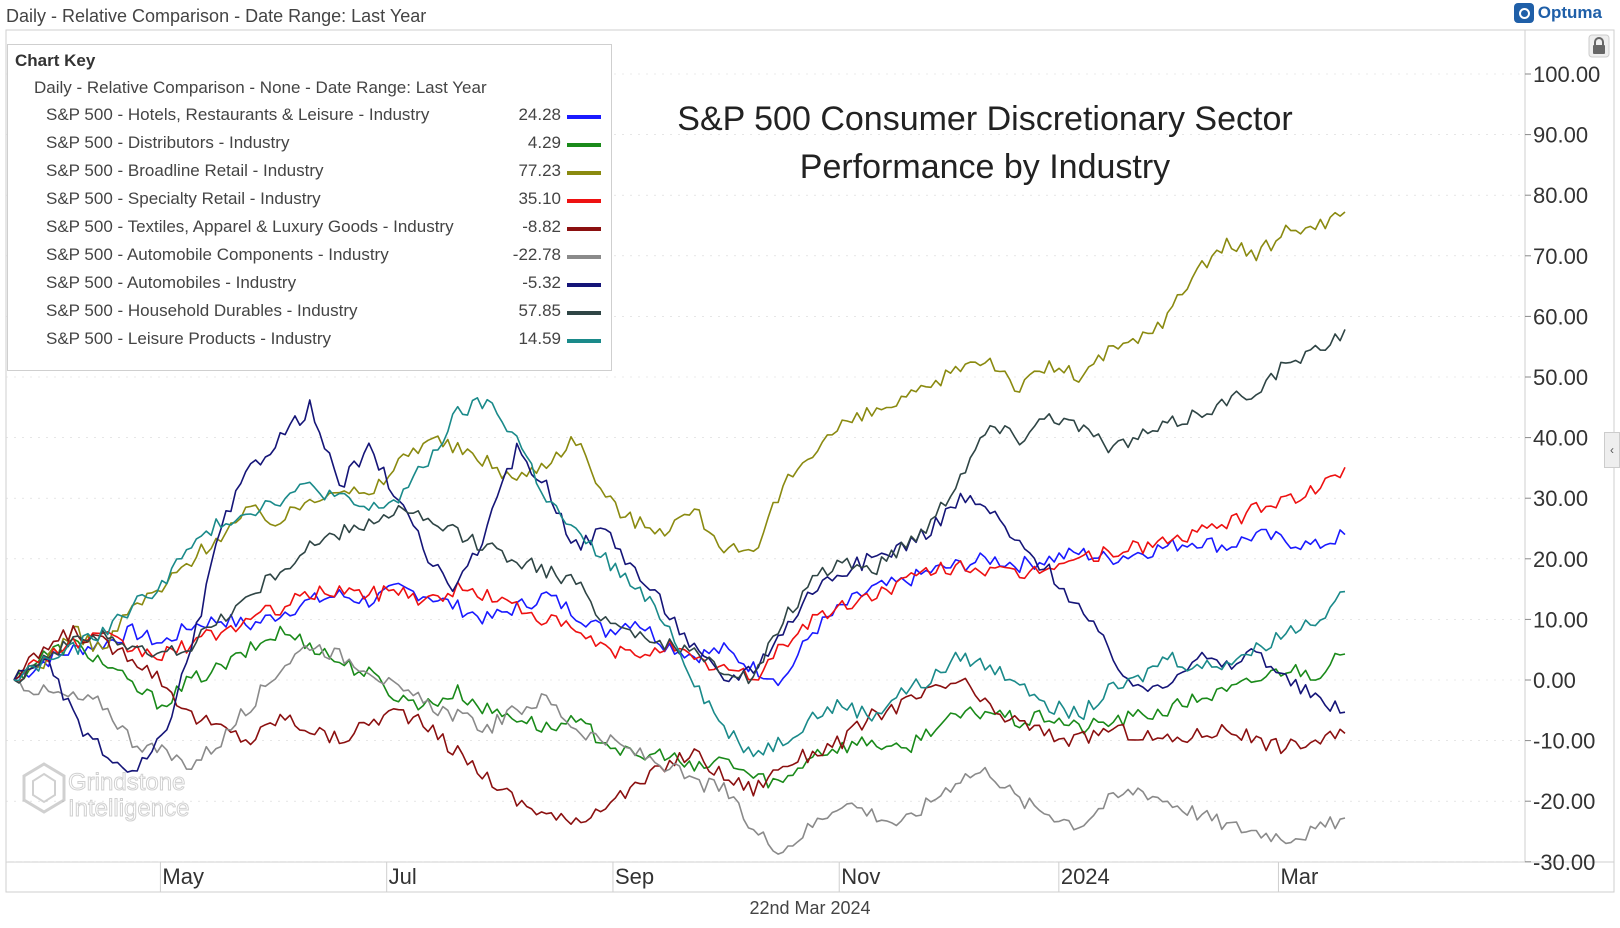 The image size is (1620, 928). Describe the element at coordinates (541, 226) in the screenshot. I see `legend-item-value: -8.82` at that location.